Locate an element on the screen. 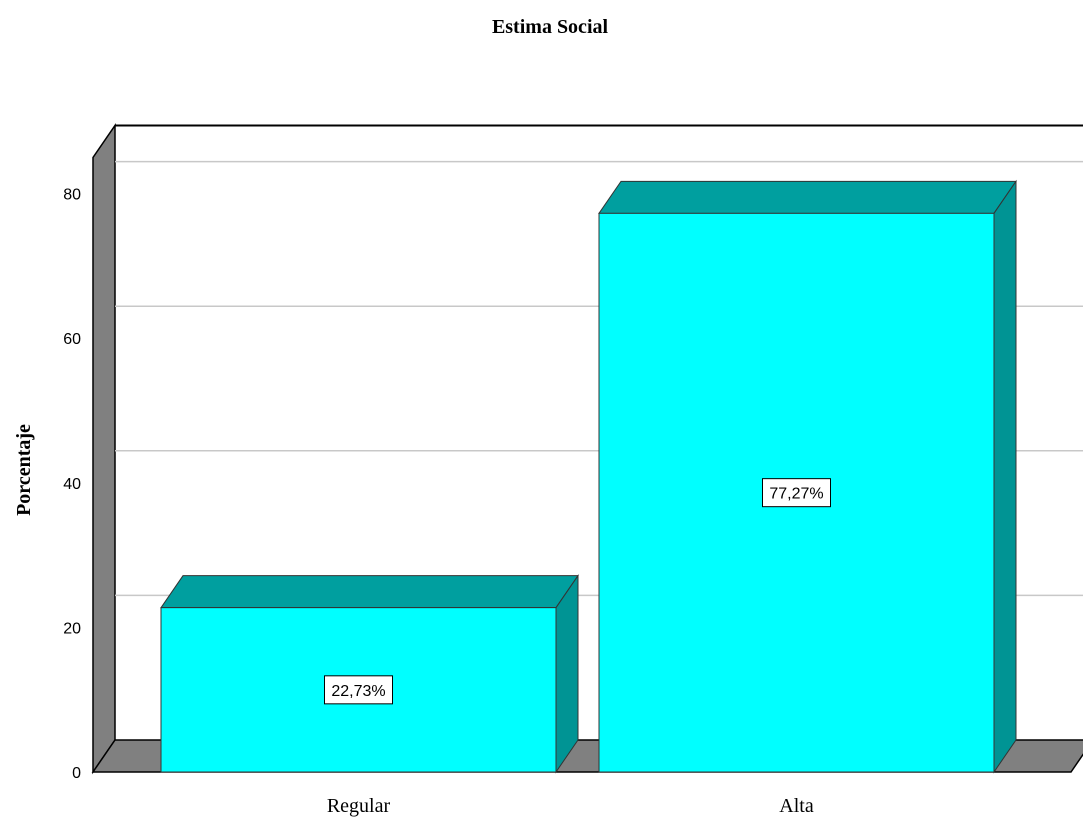  x-tick-label: Regular is located at coordinates (359, 806).